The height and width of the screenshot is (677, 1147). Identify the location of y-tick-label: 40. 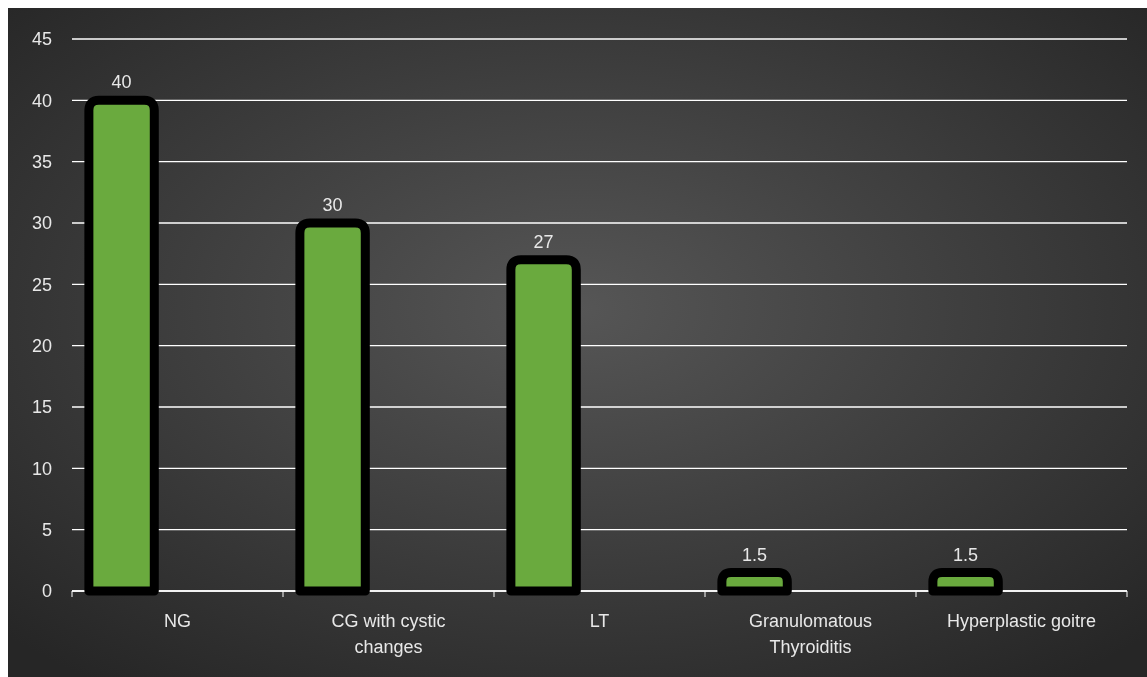
(41, 100).